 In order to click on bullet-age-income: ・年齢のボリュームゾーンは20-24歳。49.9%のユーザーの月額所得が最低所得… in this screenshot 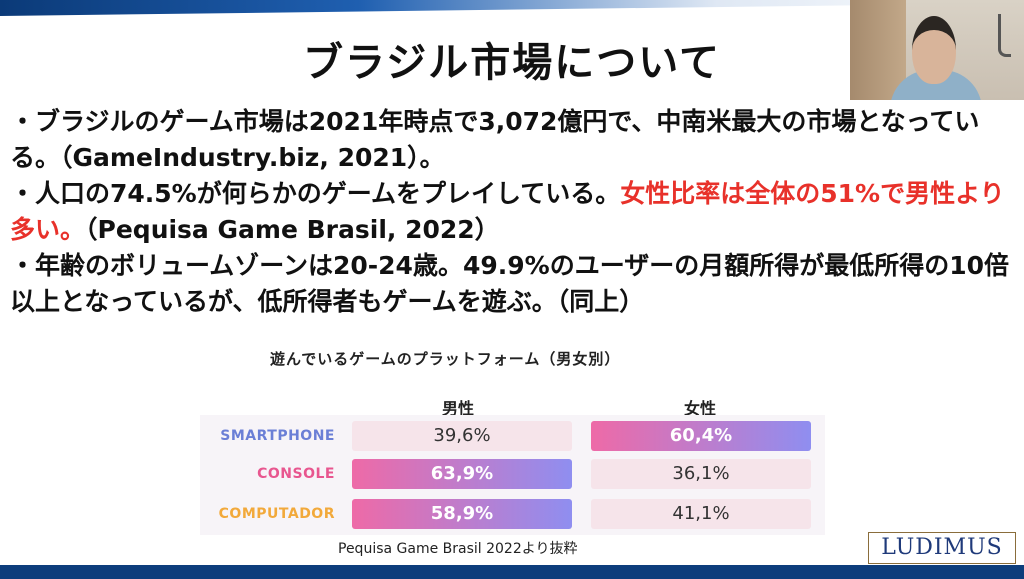, I will do `click(509, 283)`.